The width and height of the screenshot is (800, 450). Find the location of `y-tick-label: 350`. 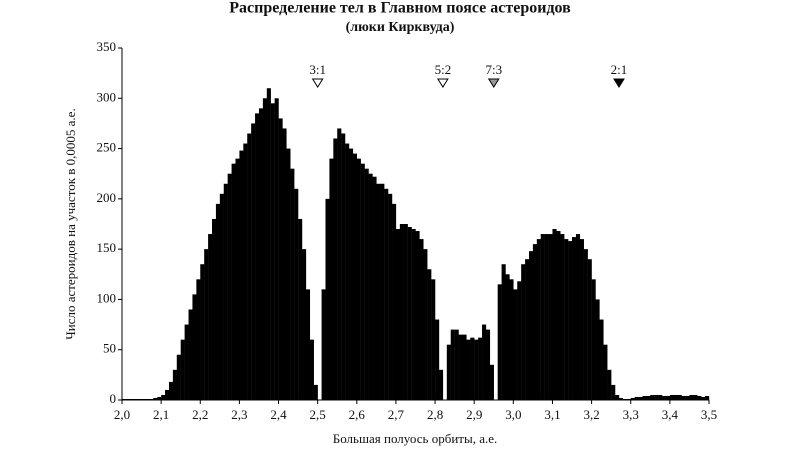

y-tick-label: 350 is located at coordinates (107, 46).